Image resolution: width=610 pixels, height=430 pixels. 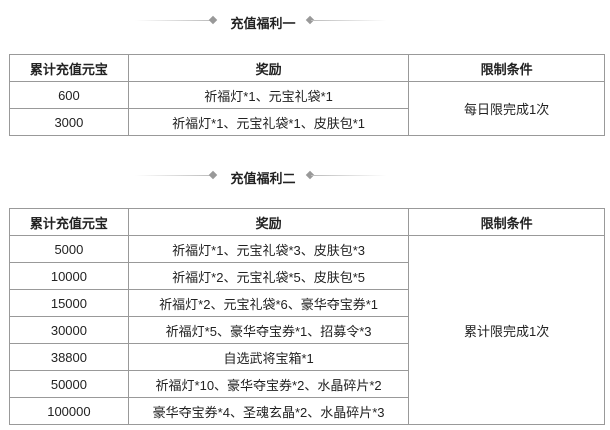 I want to click on table-row: 10000 祈福灯*2、元宝礼袋*5、皮肤包*5, so click(x=307, y=276).